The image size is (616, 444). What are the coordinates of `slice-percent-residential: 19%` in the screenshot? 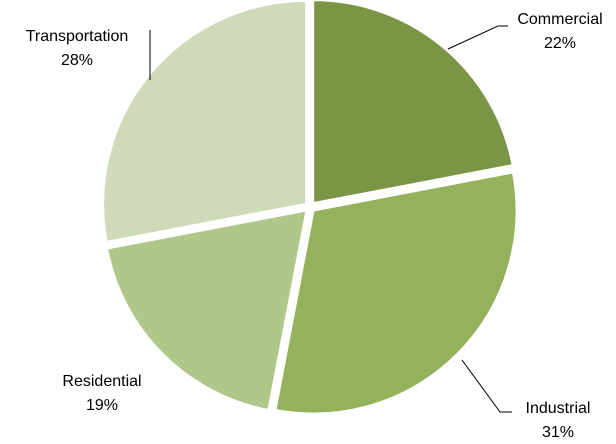 It's located at (102, 405).